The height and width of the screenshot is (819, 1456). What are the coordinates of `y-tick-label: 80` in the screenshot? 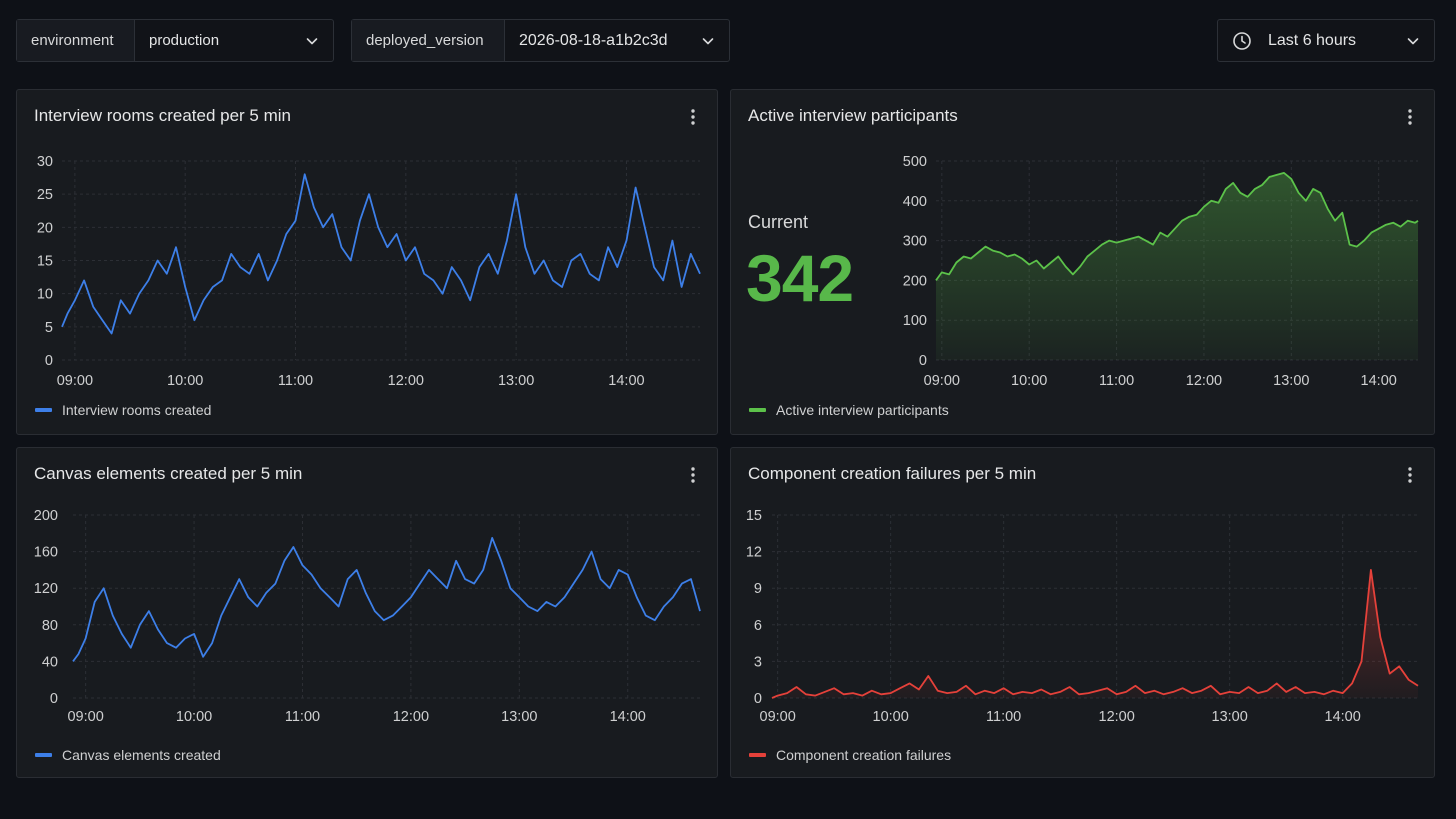 It's located at (50, 626).